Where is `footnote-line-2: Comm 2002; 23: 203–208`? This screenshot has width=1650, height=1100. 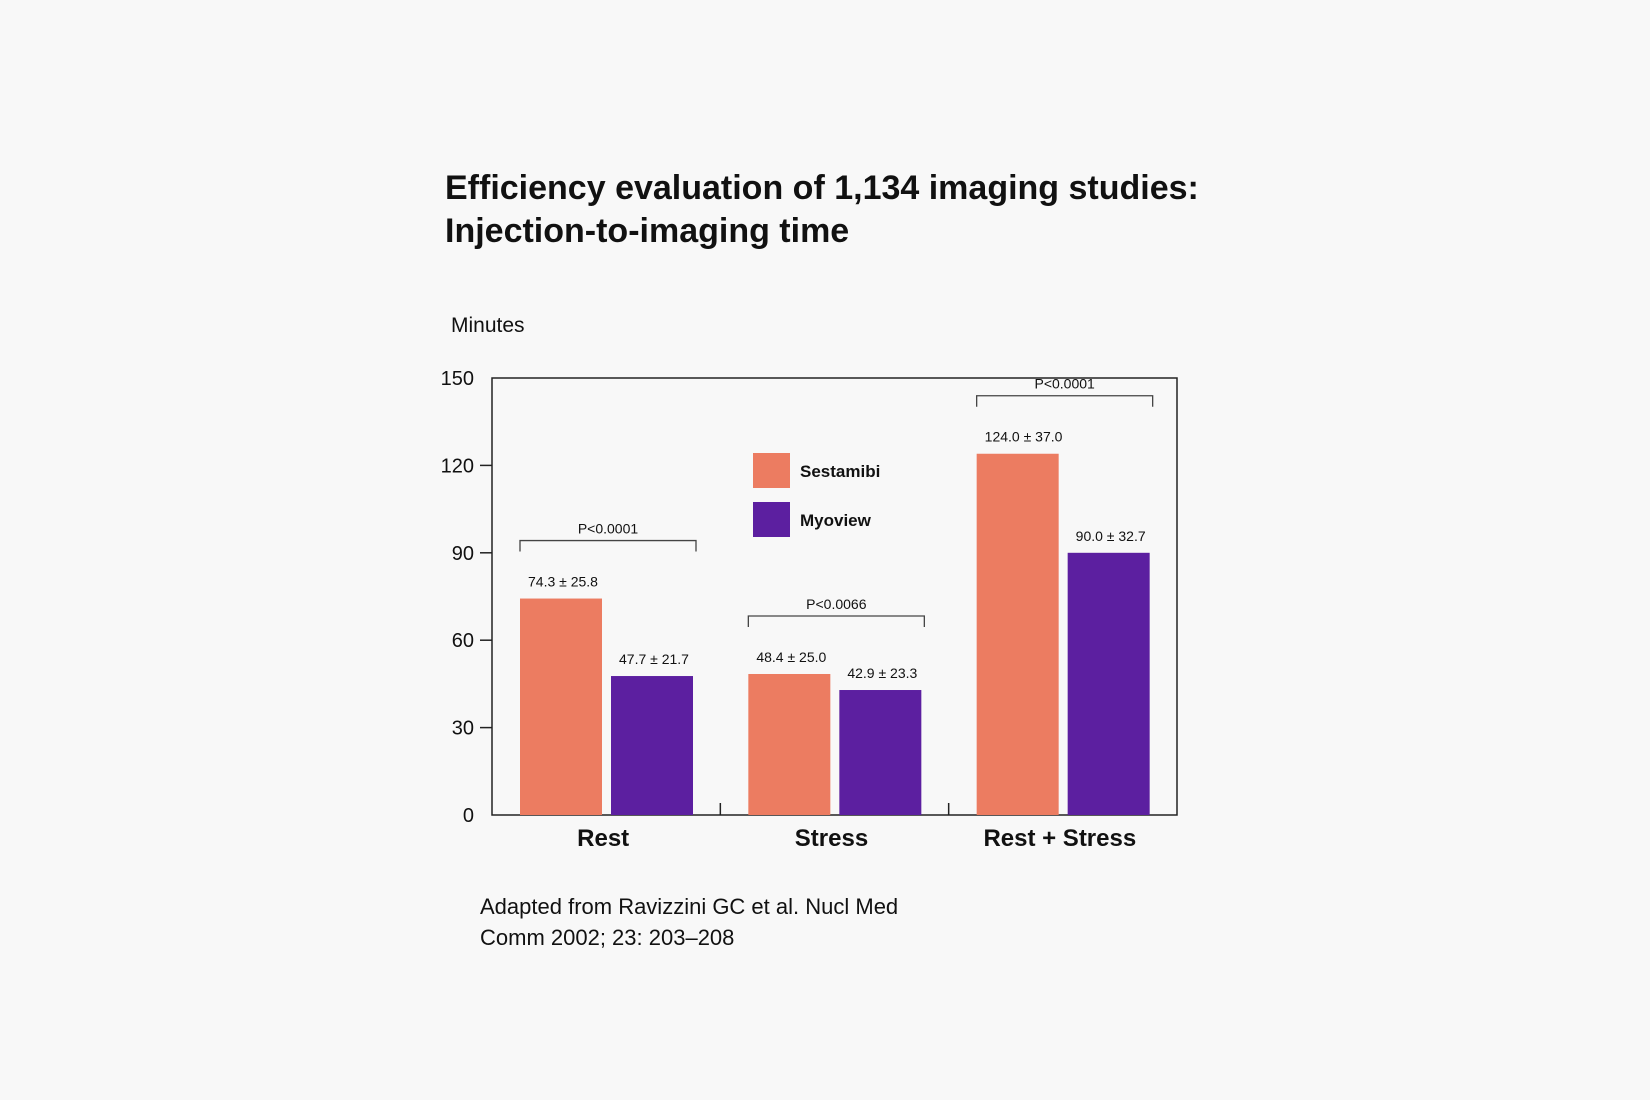
footnote-line-2: Comm 2002; 23: 203–208 is located at coordinates (607, 937).